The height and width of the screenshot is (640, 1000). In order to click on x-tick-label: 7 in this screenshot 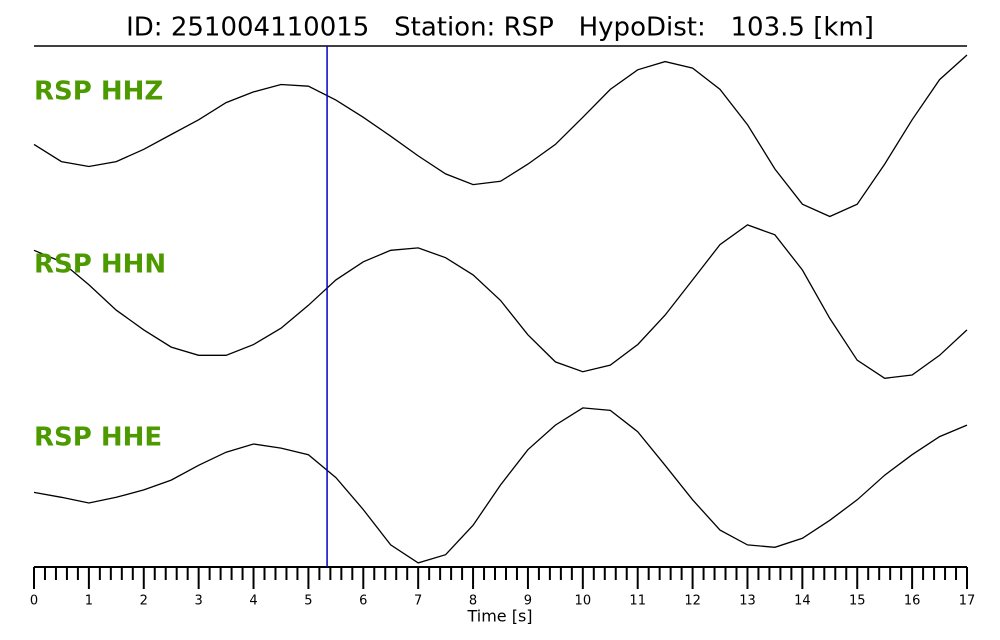, I will do `click(418, 601)`.